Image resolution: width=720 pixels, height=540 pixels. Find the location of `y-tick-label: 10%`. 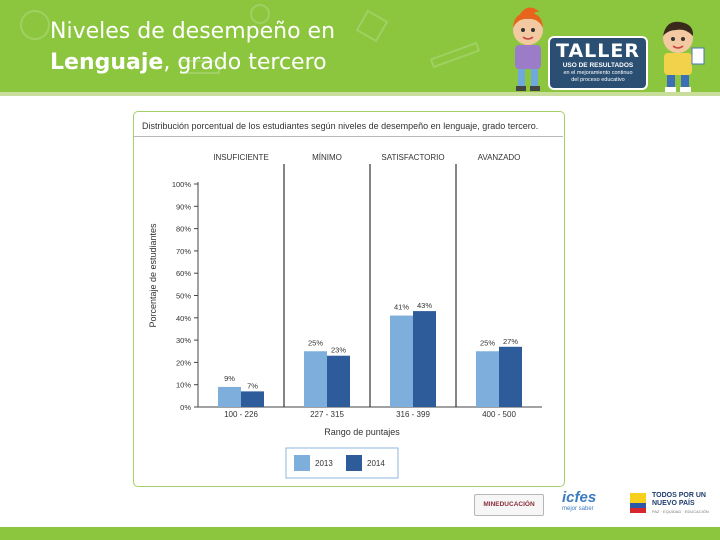

y-tick-label: 10% is located at coordinates (183, 385).